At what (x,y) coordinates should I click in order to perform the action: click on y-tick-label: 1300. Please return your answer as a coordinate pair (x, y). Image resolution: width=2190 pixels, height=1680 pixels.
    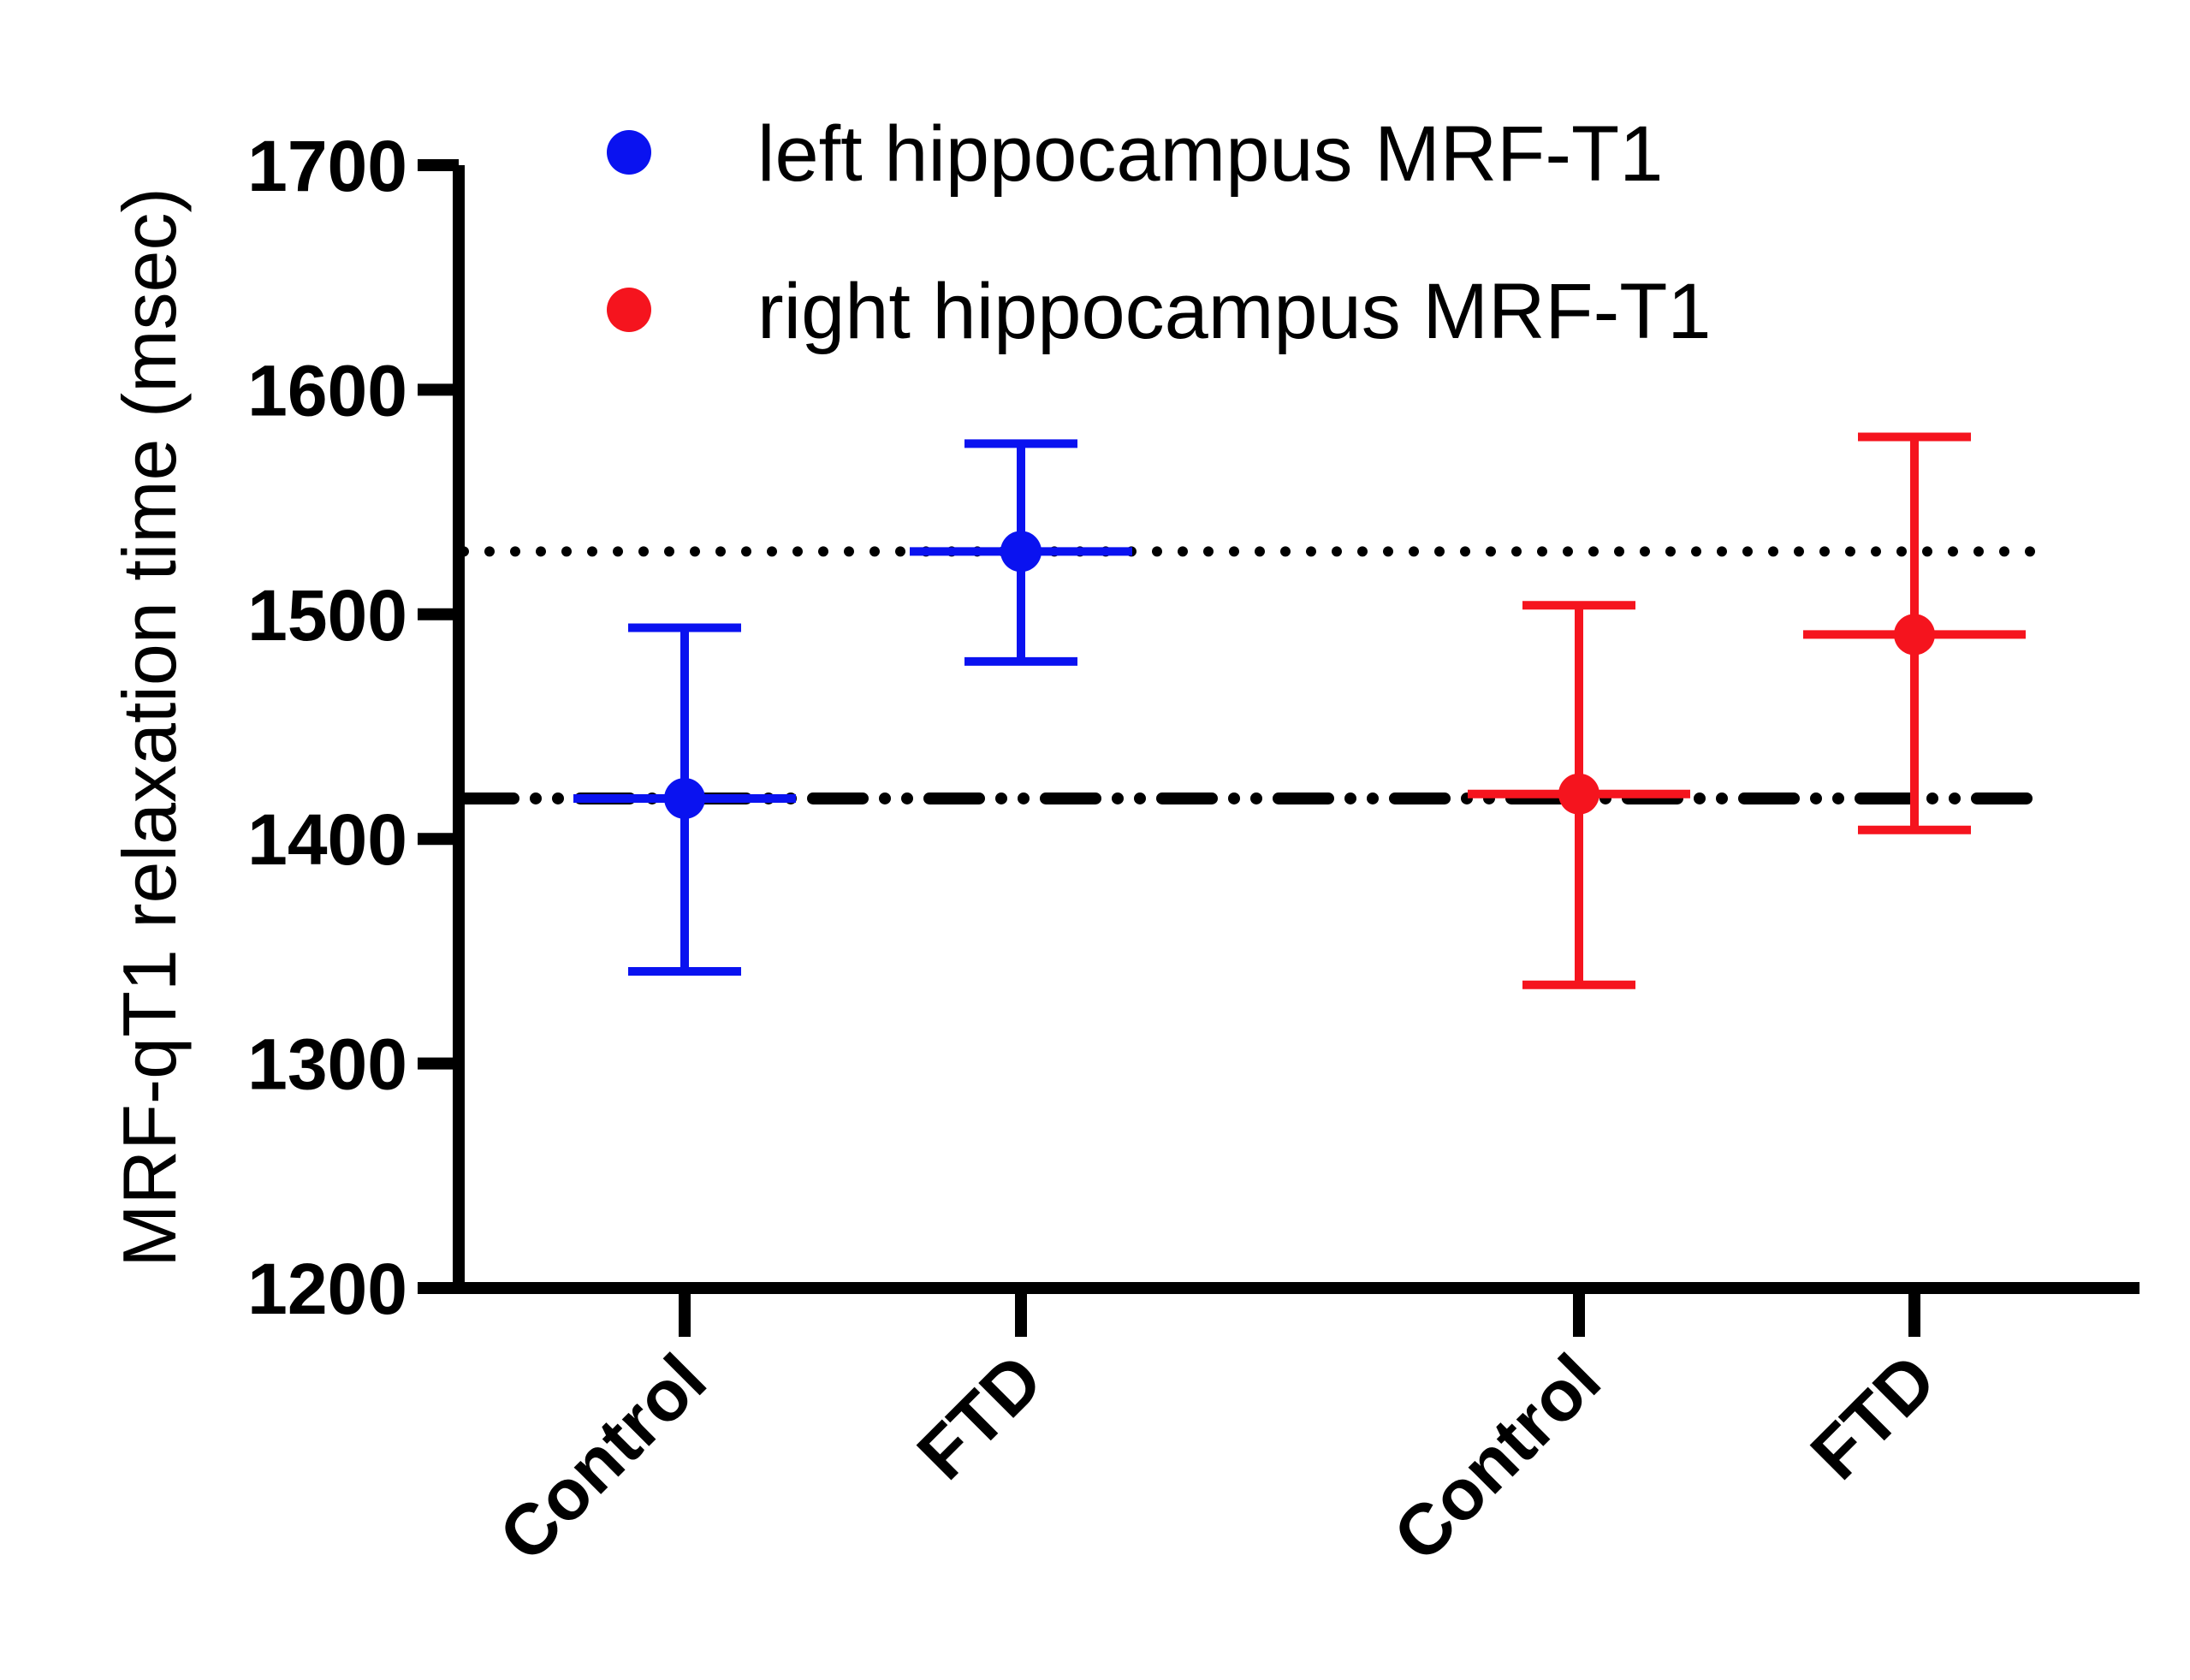
    Looking at the image, I should click on (327, 1065).